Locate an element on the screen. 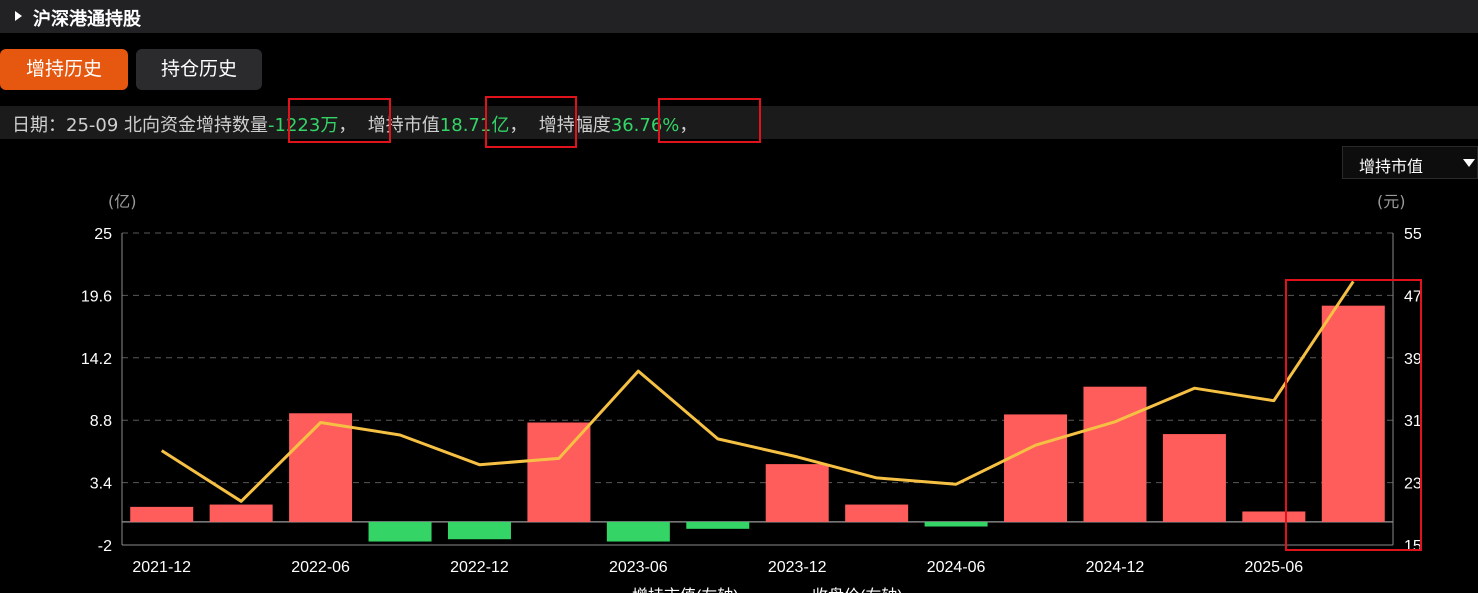 Image resolution: width=1478 pixels, height=593 pixels. info-market-value: 18.71亿 is located at coordinates (474, 125).